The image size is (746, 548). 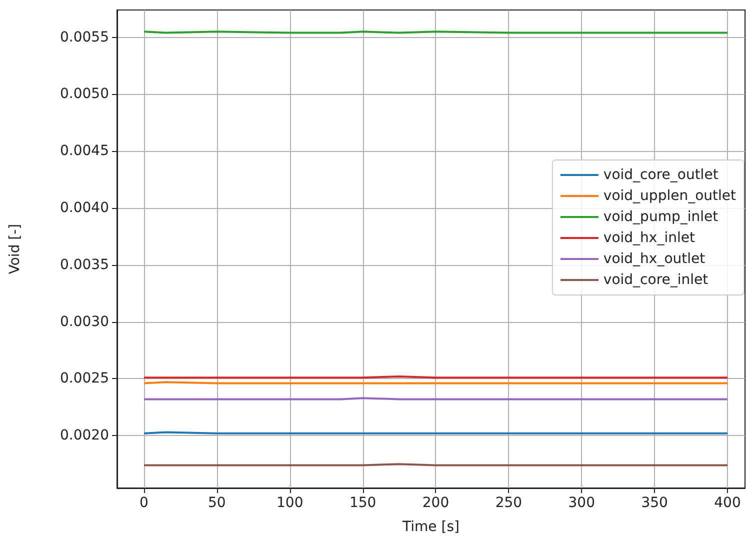 What do you see at coordinates (661, 175) in the screenshot?
I see `legend-label: void_core_outlet` at bounding box center [661, 175].